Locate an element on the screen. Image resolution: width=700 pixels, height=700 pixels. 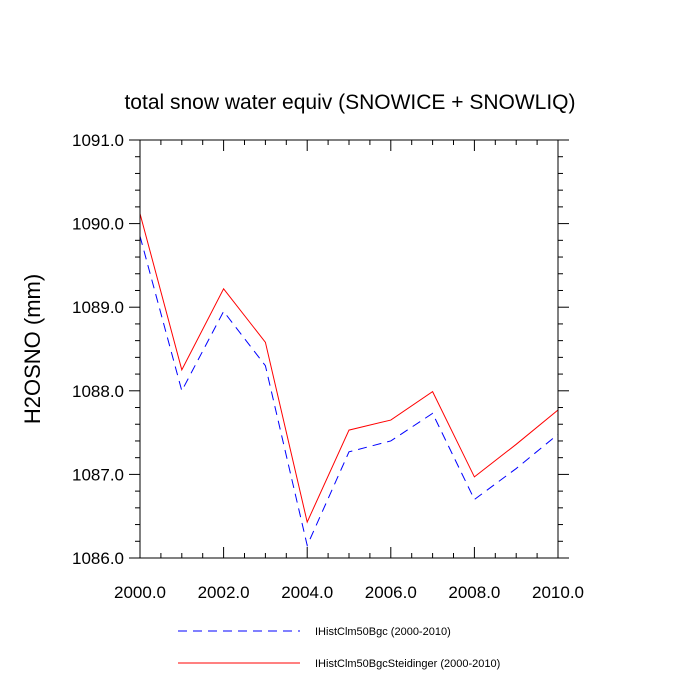
x-tick-label: 2006.0 is located at coordinates (391, 592).